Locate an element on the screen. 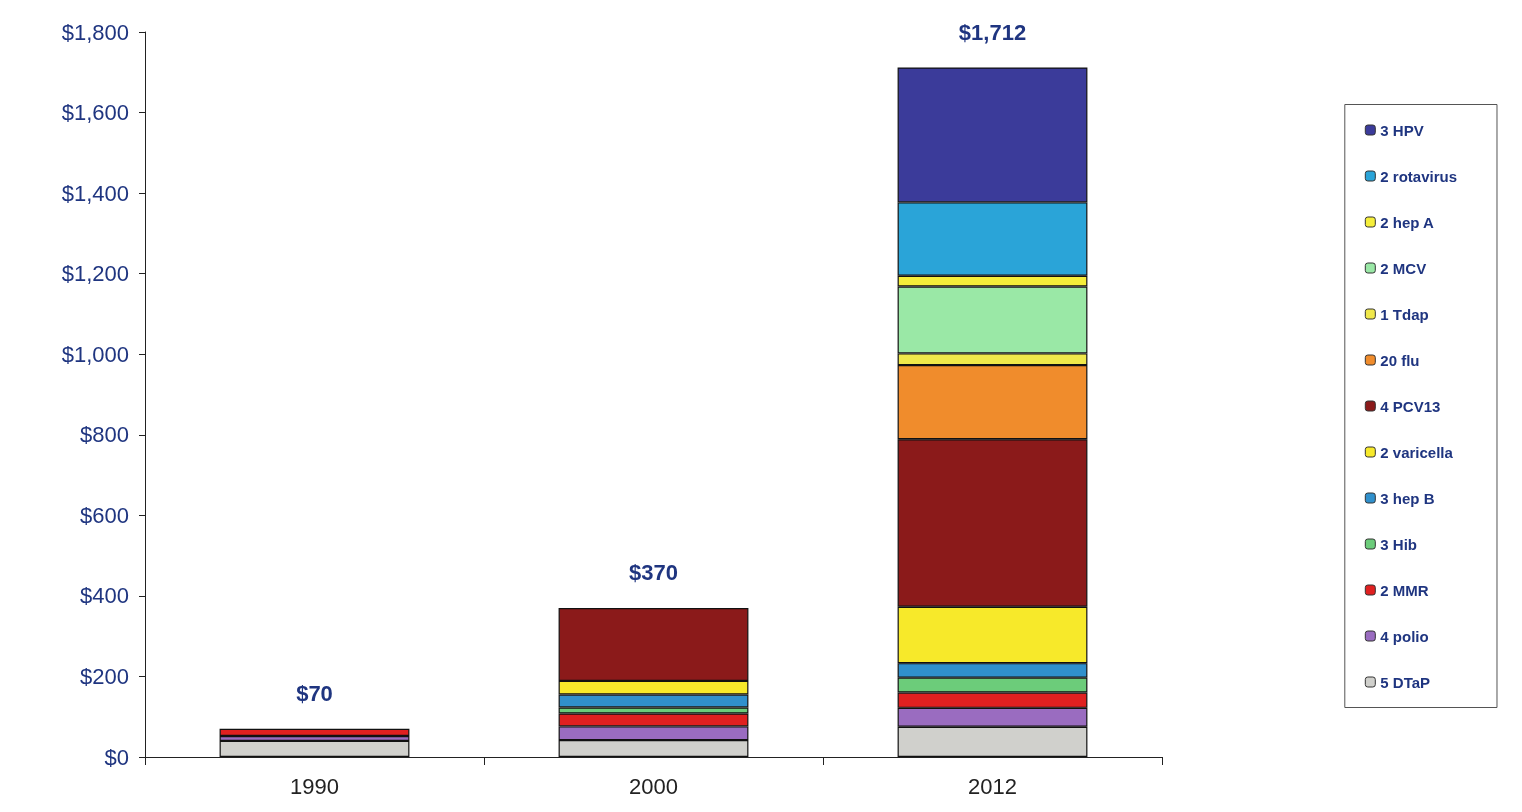 Image resolution: width=1522 pixels, height=812 pixels. y-tick-label: $1,400 is located at coordinates (95, 193).